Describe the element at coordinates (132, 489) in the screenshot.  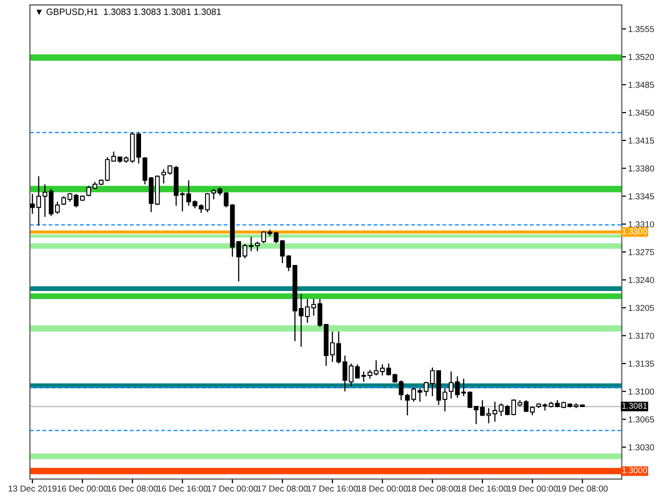
I see `x-tick-label: 16 Dec 08:00` at that location.